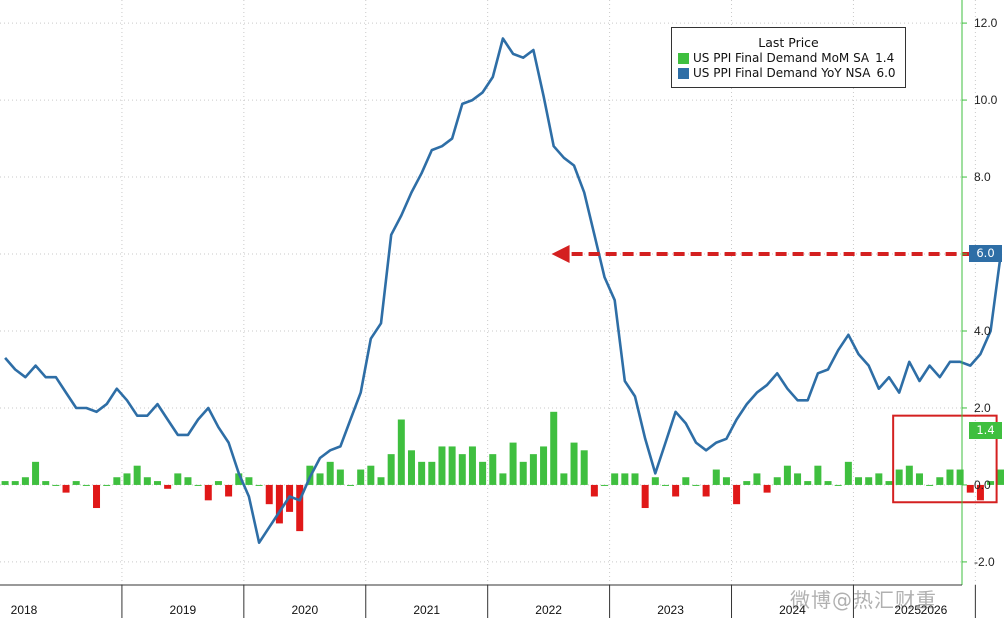 The width and height of the screenshot is (1004, 618). What do you see at coordinates (792, 610) in the screenshot?
I see `x-tick-label: 2024` at bounding box center [792, 610].